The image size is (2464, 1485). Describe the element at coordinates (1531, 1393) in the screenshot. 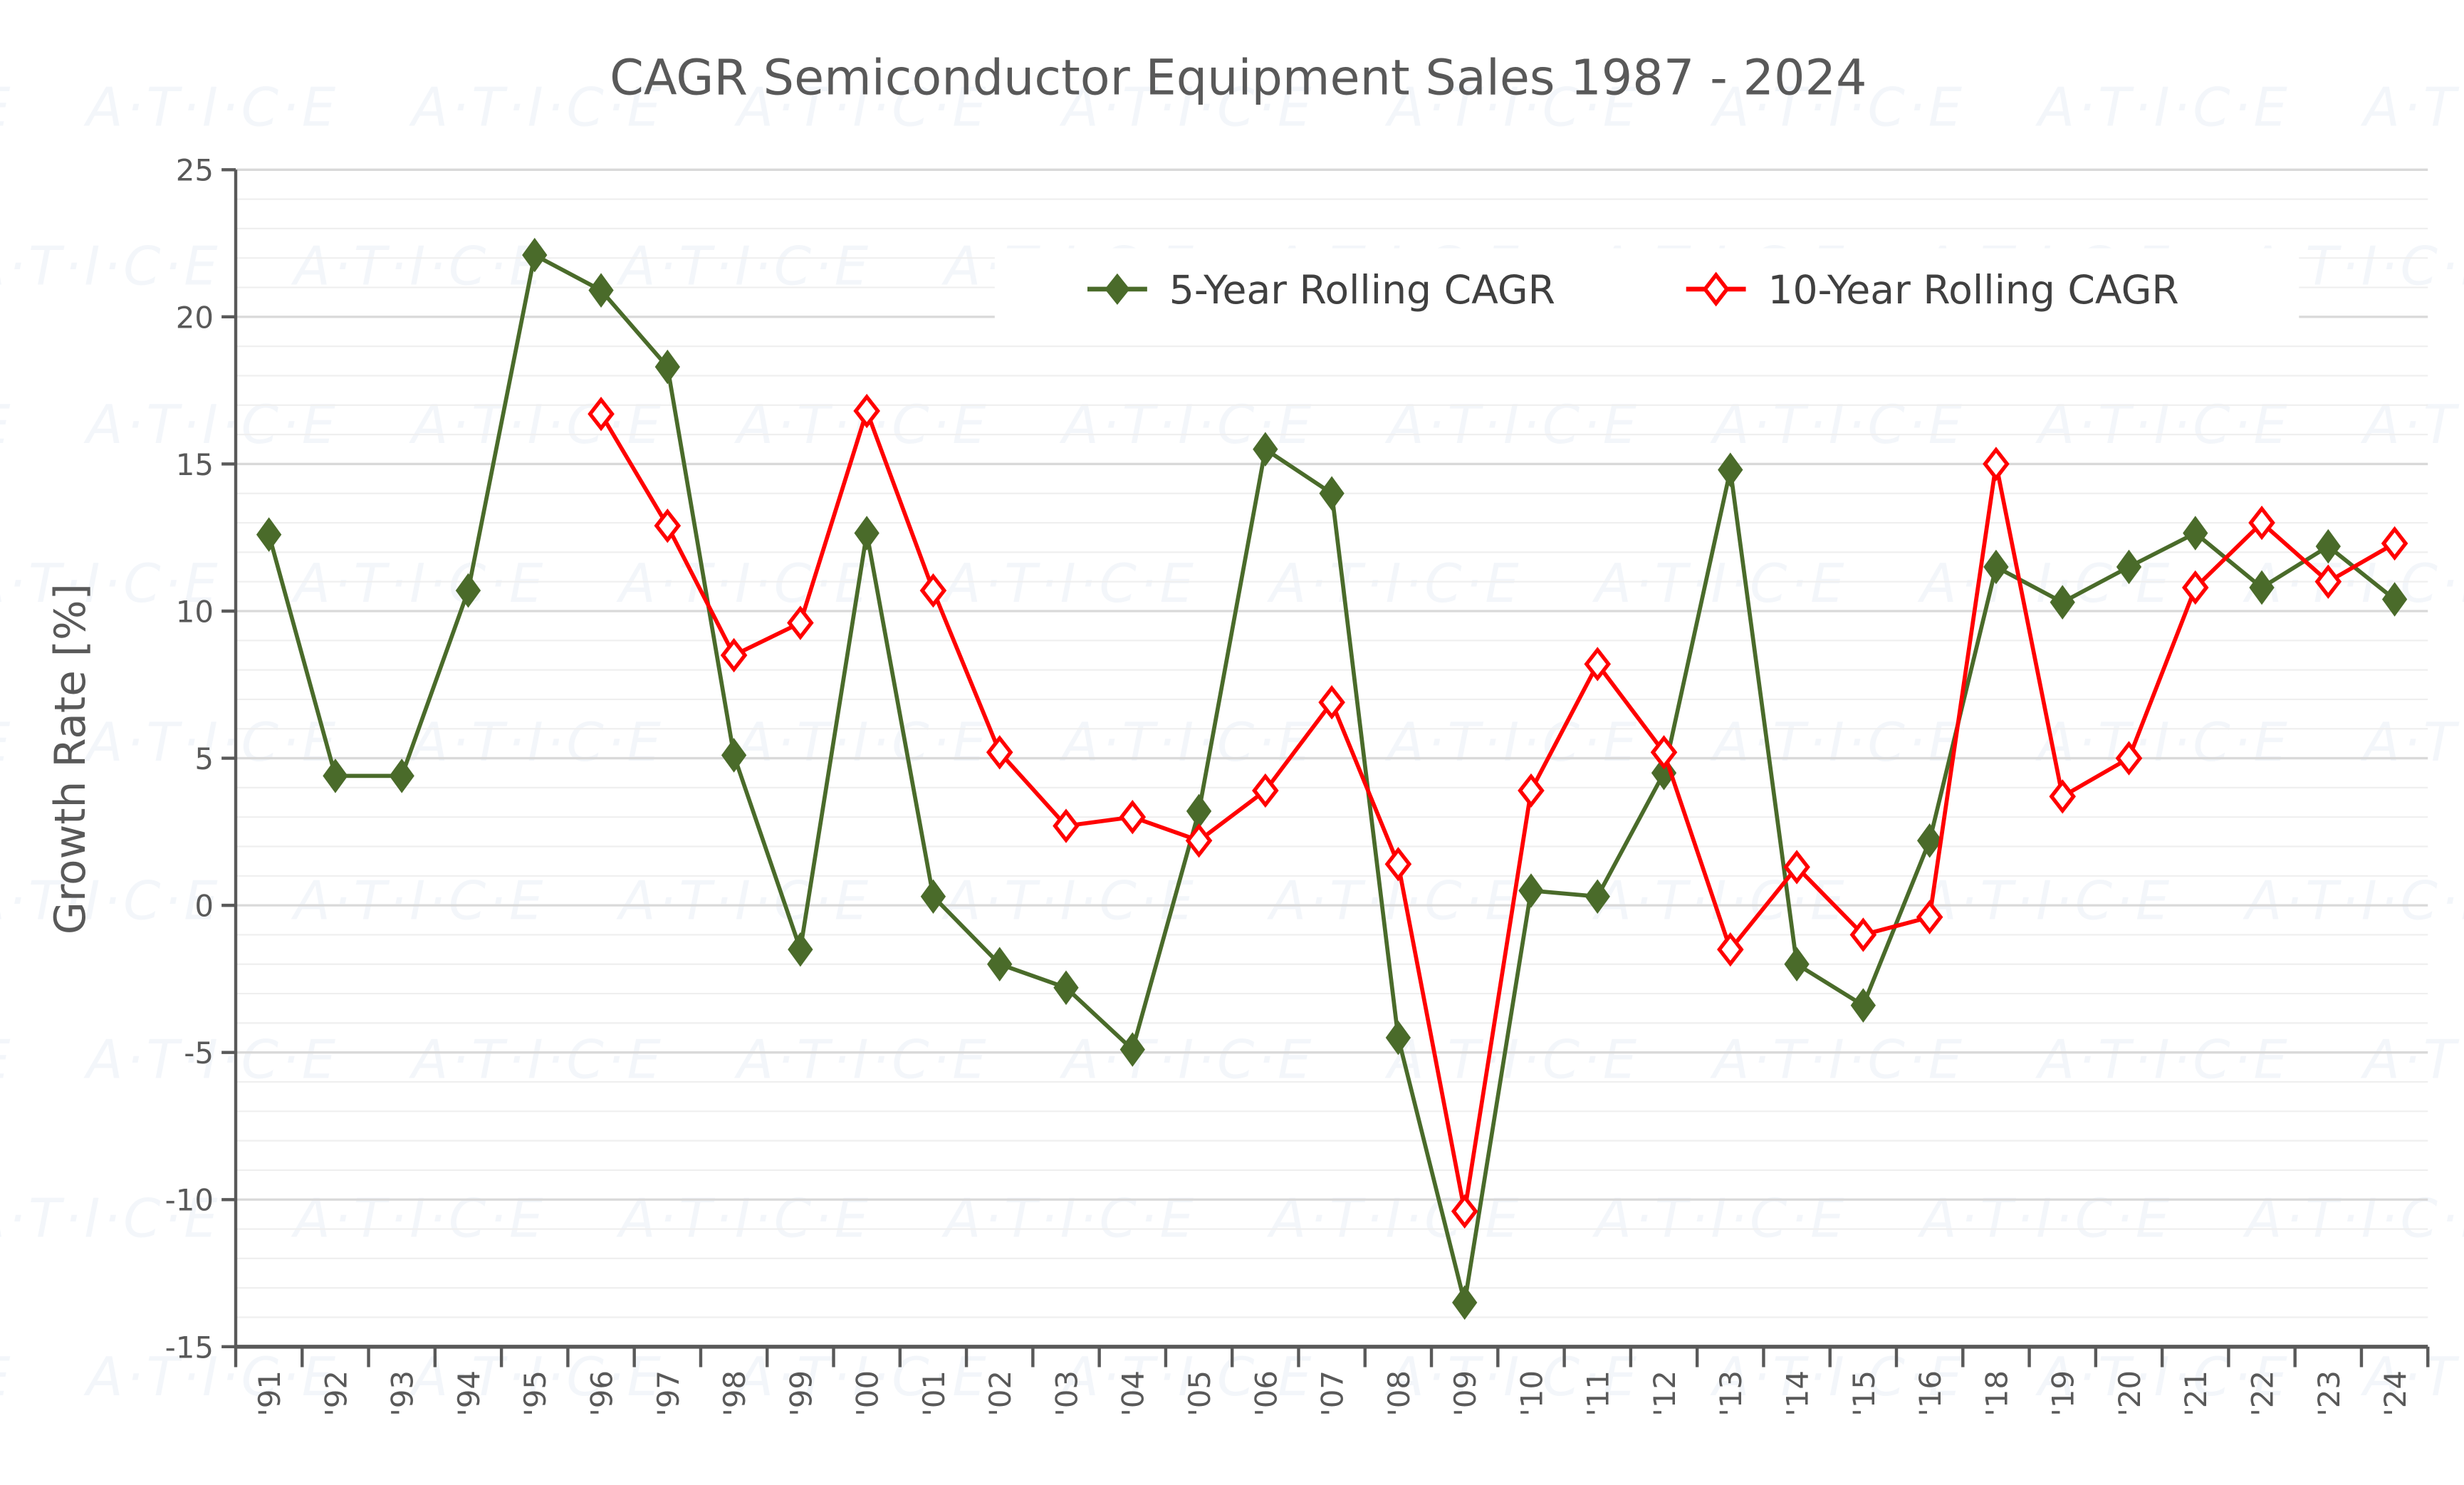

I see `x-tick-label: '10` at that location.